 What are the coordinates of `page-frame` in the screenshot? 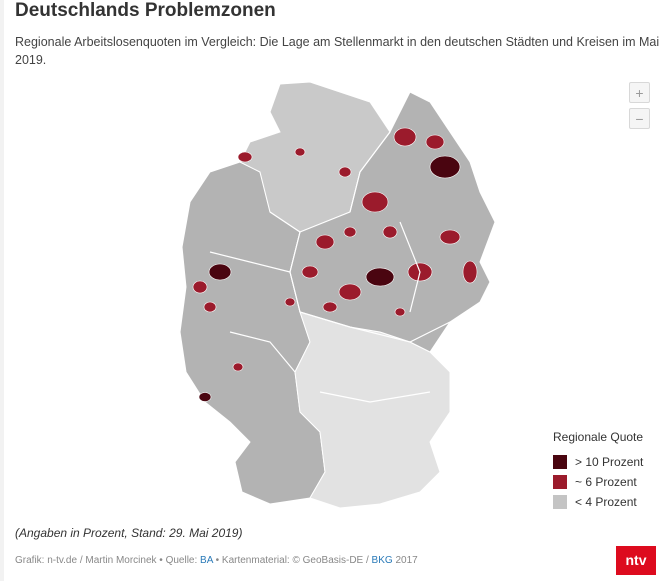 It's located at (2, 290).